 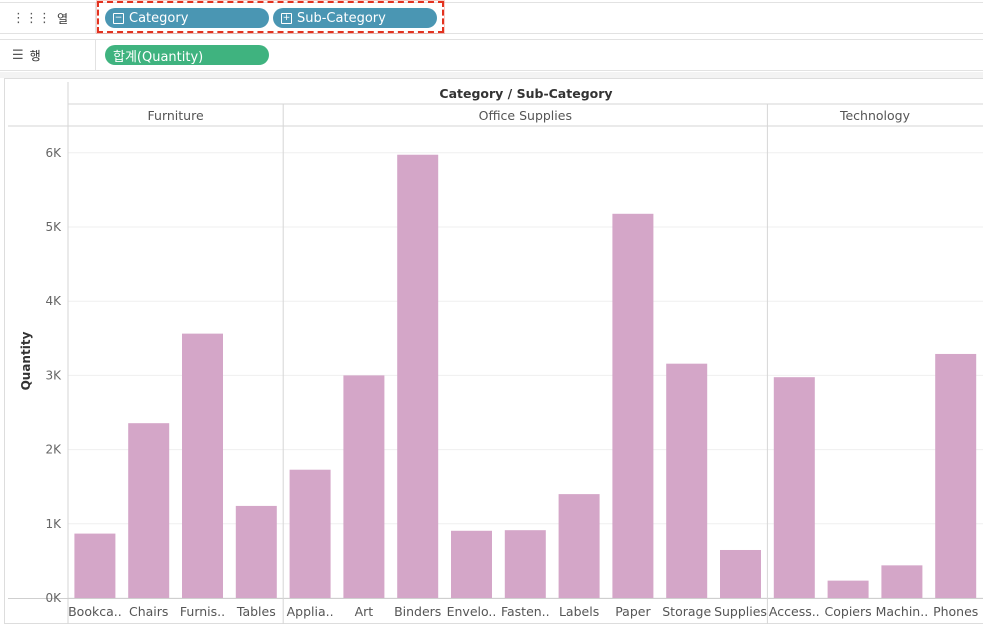 What do you see at coordinates (955, 611) in the screenshot?
I see `x-tick-label: Phones` at bounding box center [955, 611].